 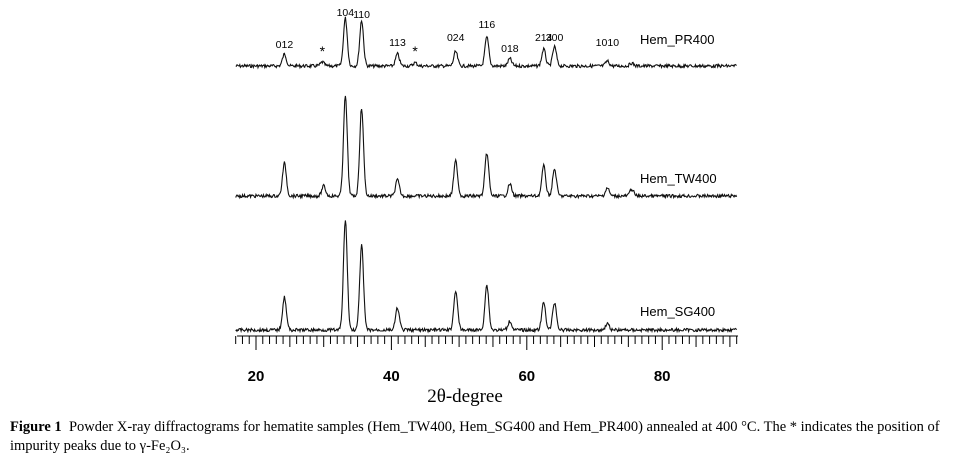 I want to click on caption-label: Figure 1, so click(x=36, y=427).